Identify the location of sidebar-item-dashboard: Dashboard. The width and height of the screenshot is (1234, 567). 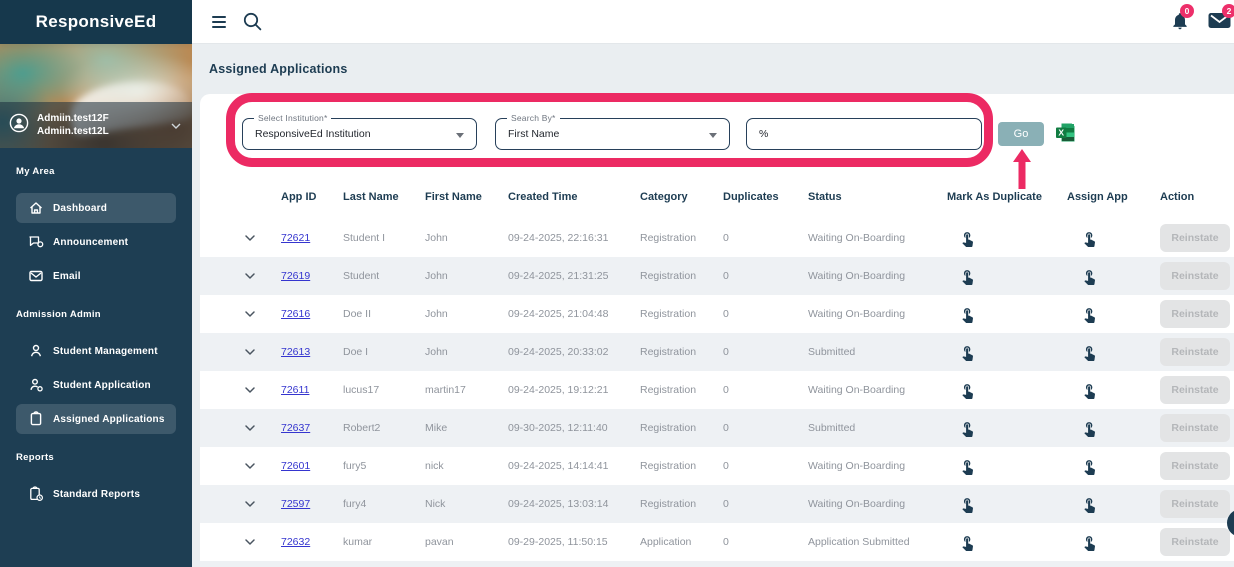
(96, 208).